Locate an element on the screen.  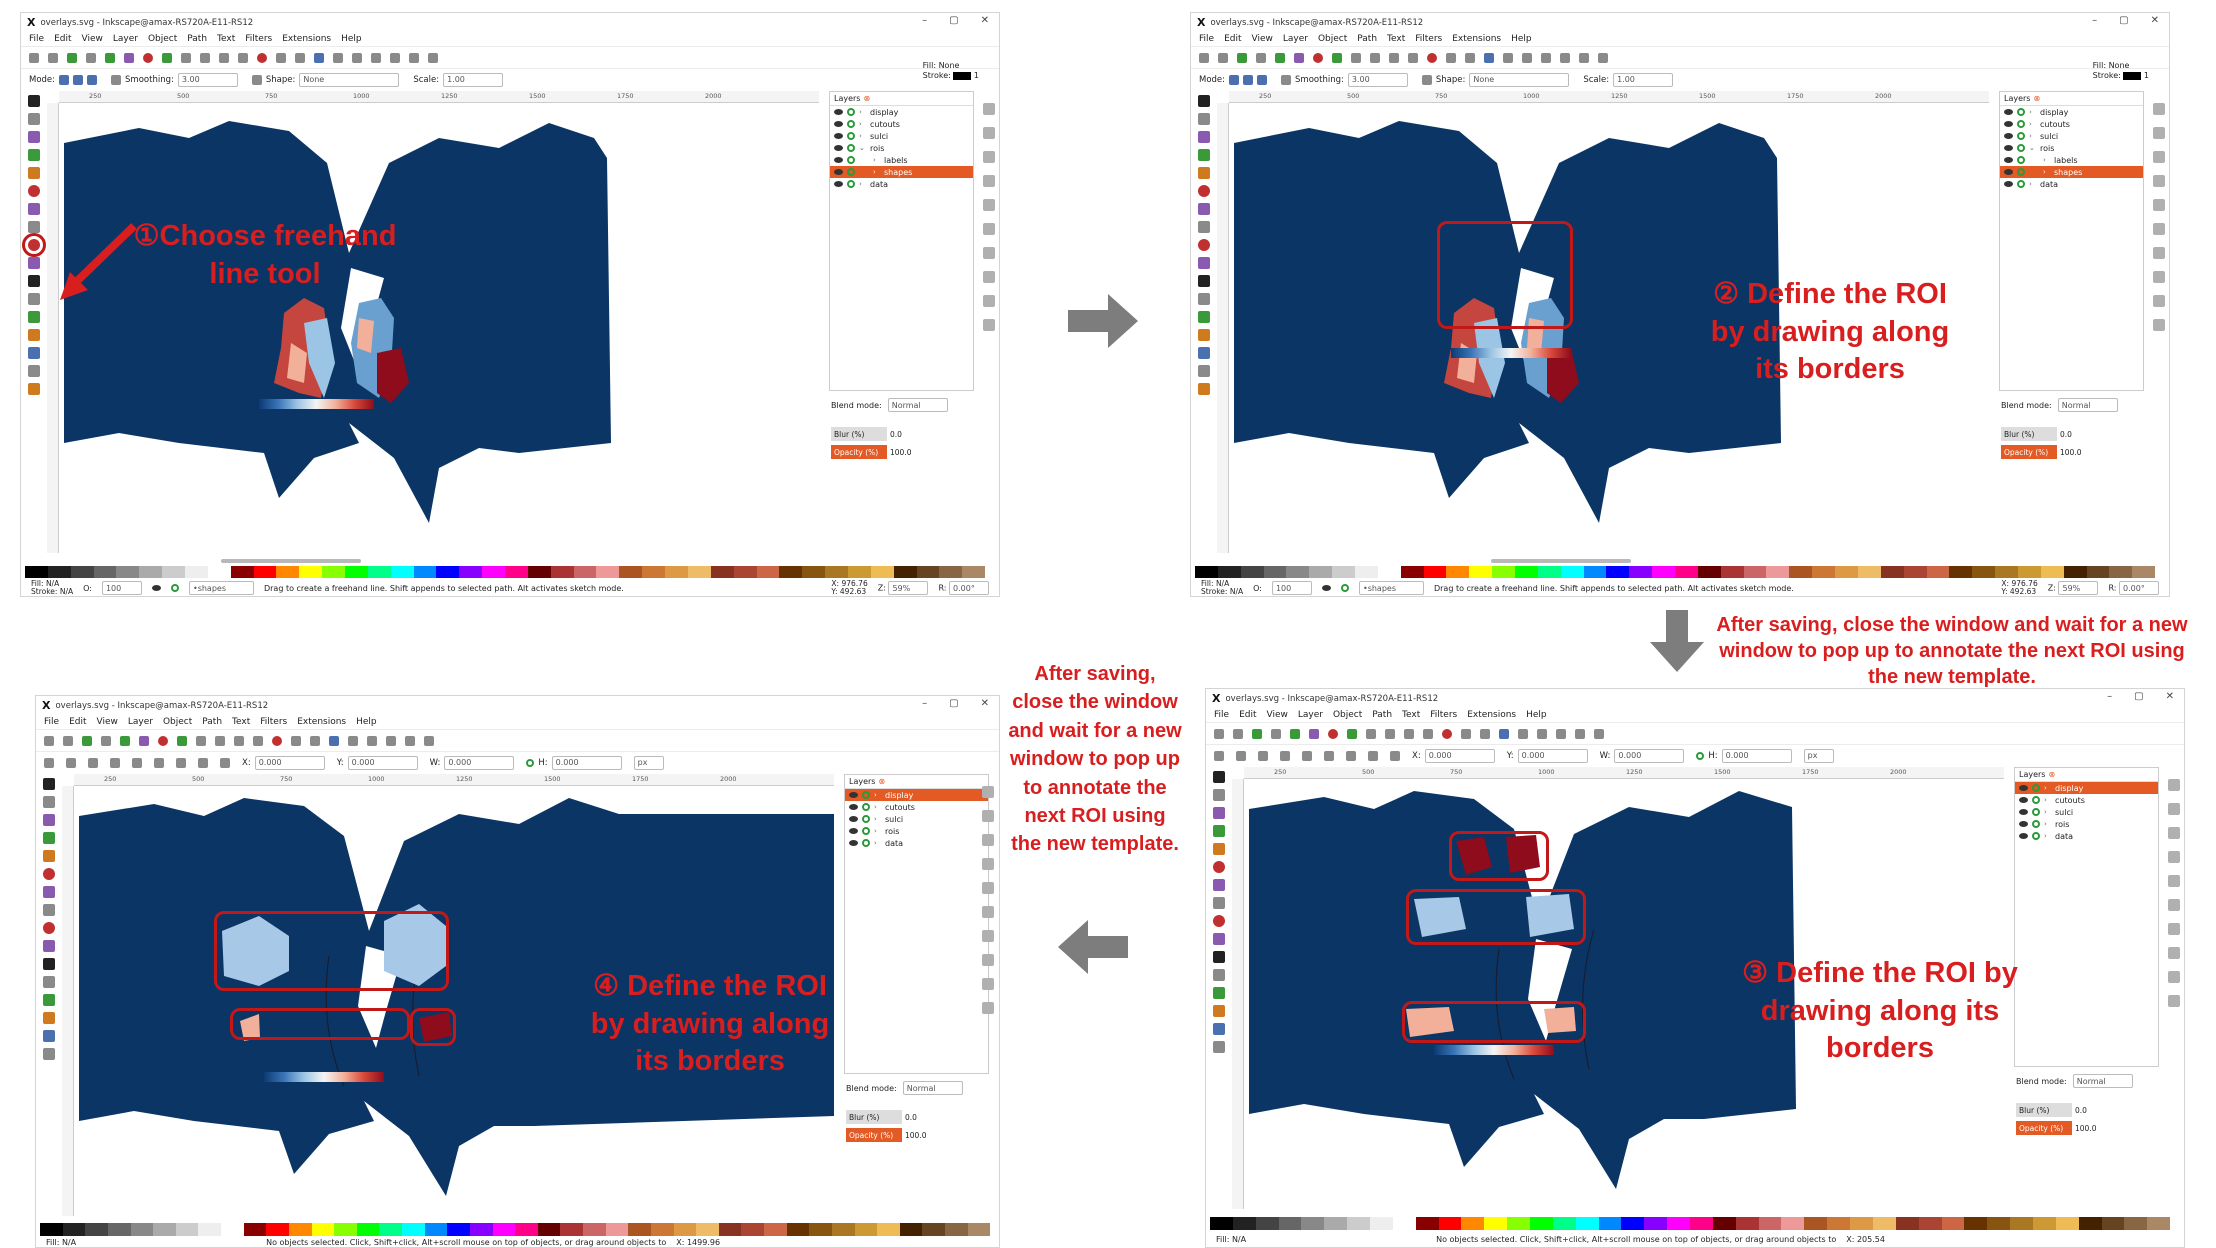
duplicate-icon is located at coordinates (1409, 733).